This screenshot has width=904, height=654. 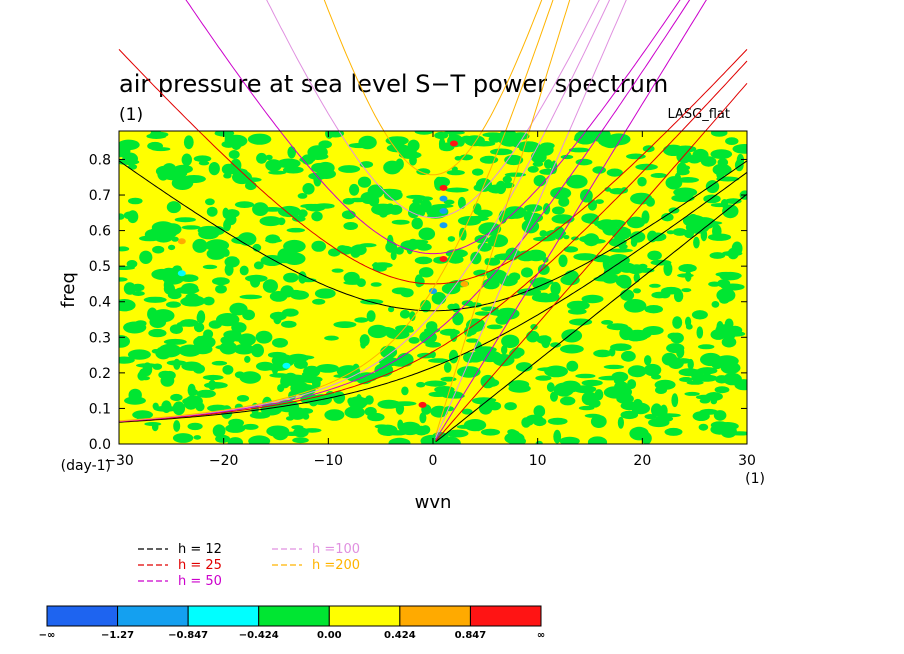 I want to click on x-tick-label: −30, so click(x=119, y=461).